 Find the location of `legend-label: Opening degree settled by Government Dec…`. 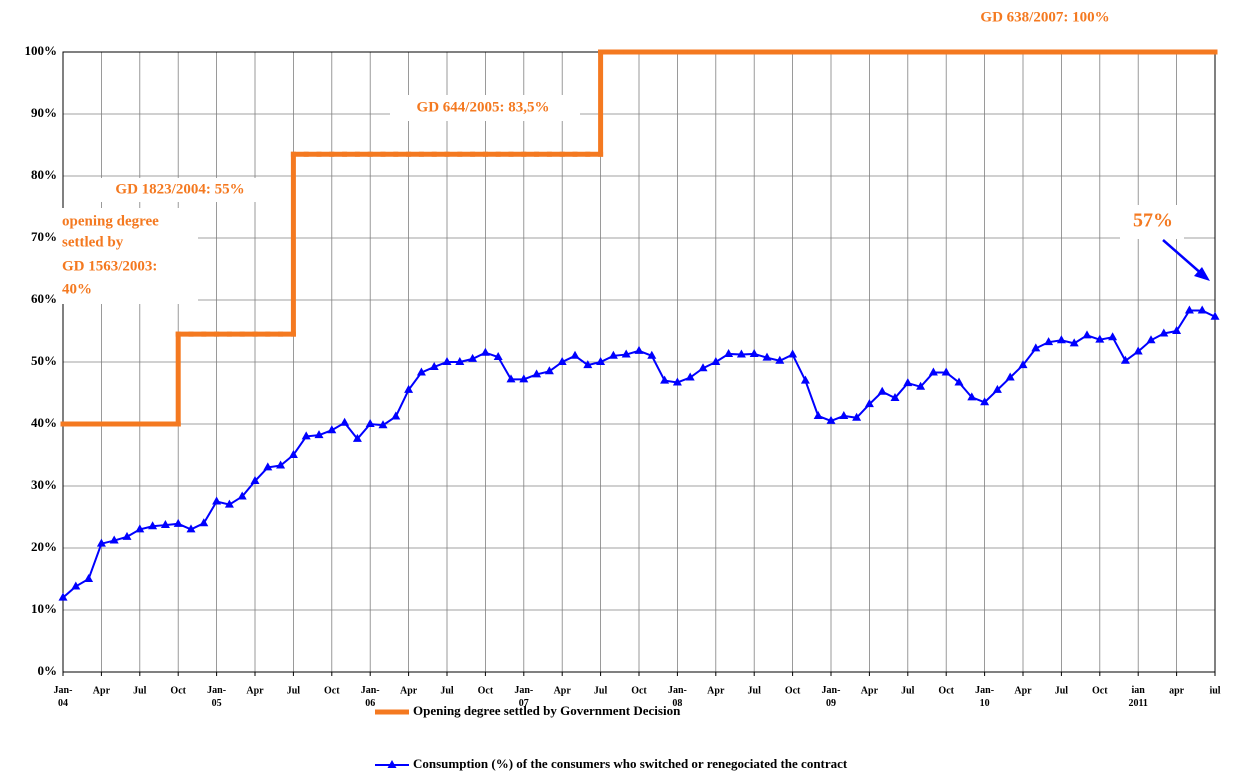

legend-label: Opening degree settled by Government Dec… is located at coordinates (547, 710).